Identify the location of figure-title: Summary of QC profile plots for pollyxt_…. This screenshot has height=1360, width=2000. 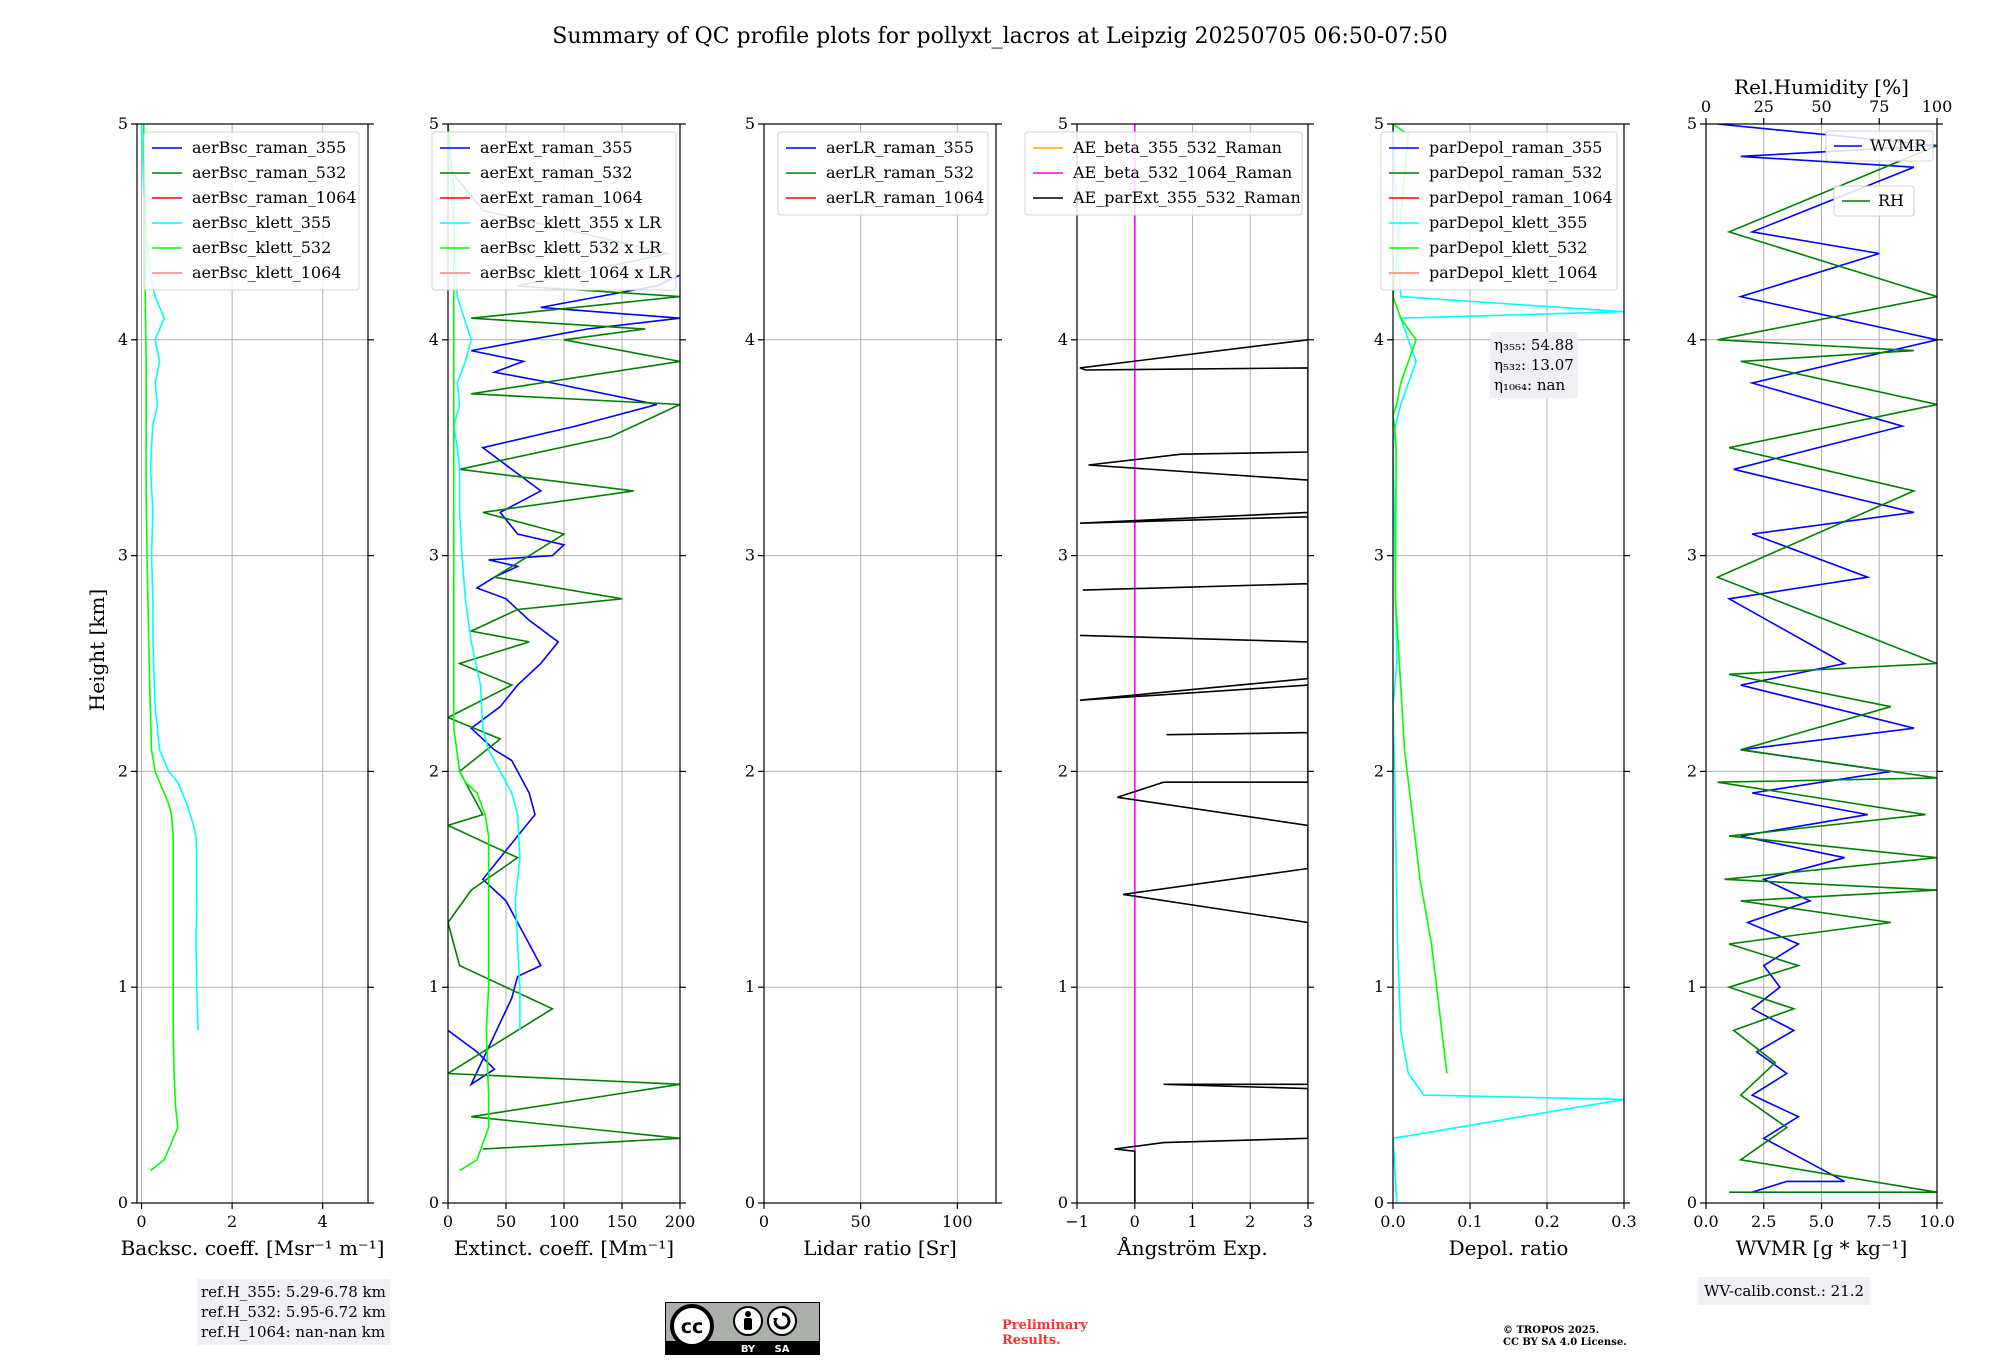
(999, 36).